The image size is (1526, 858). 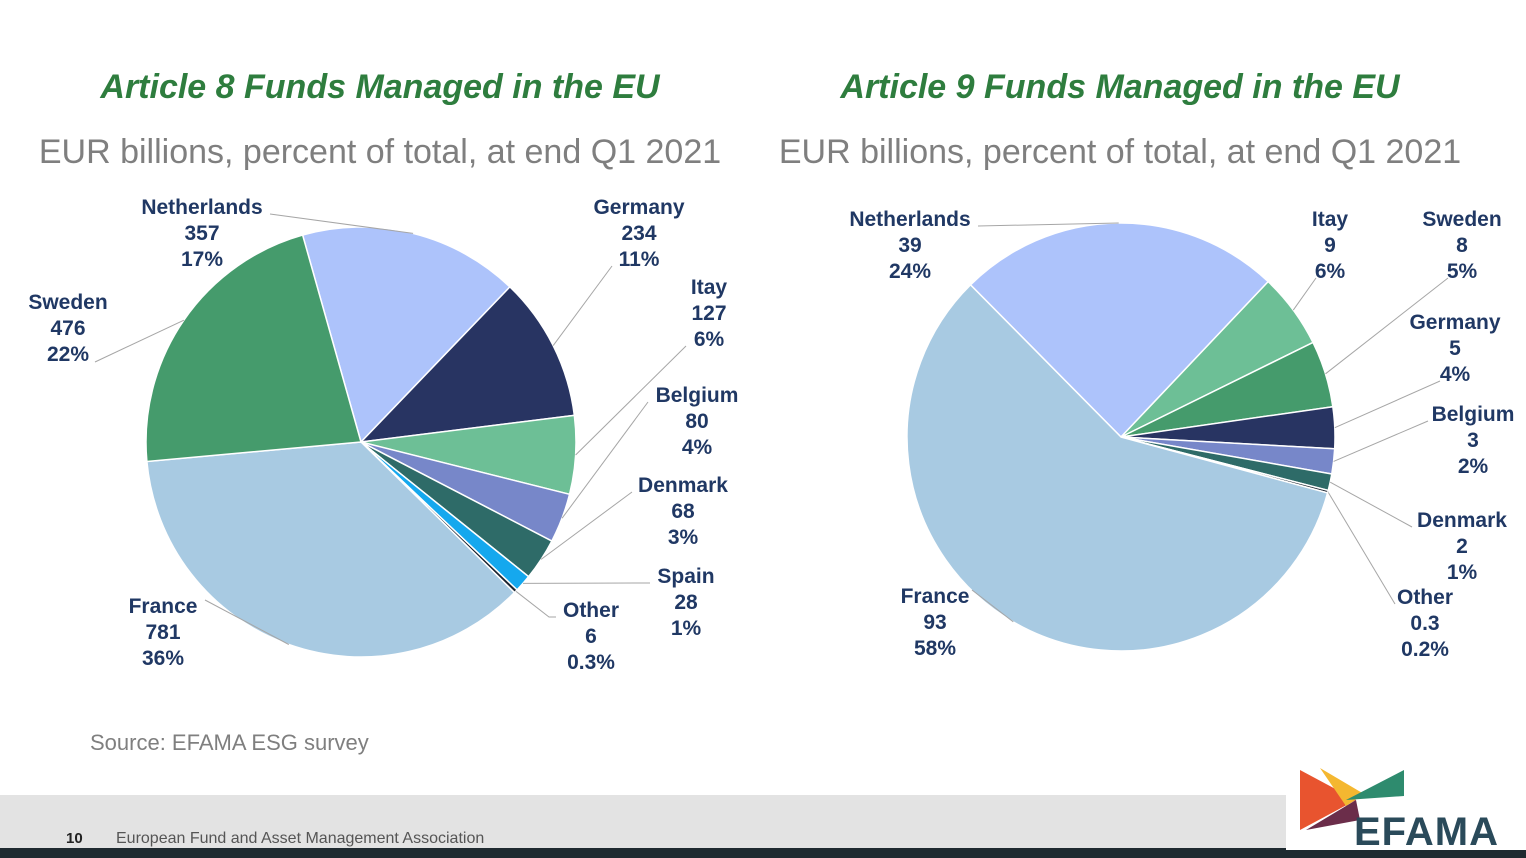 What do you see at coordinates (1462, 546) in the screenshot?
I see `label-value-denmark: 2` at bounding box center [1462, 546].